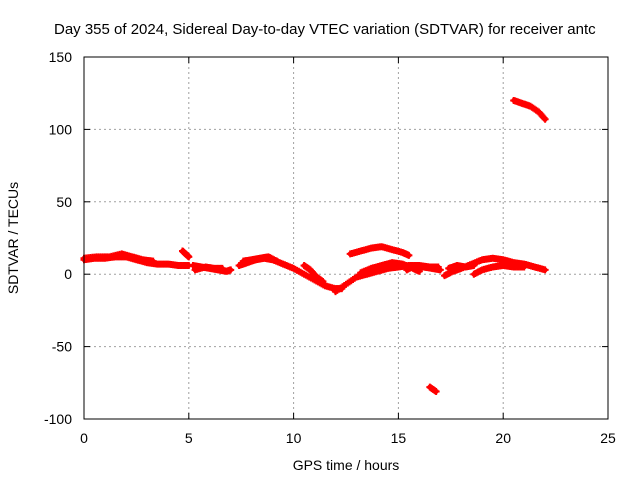 This screenshot has width=640, height=480. I want to click on y-tick-label: -100, so click(58, 419).